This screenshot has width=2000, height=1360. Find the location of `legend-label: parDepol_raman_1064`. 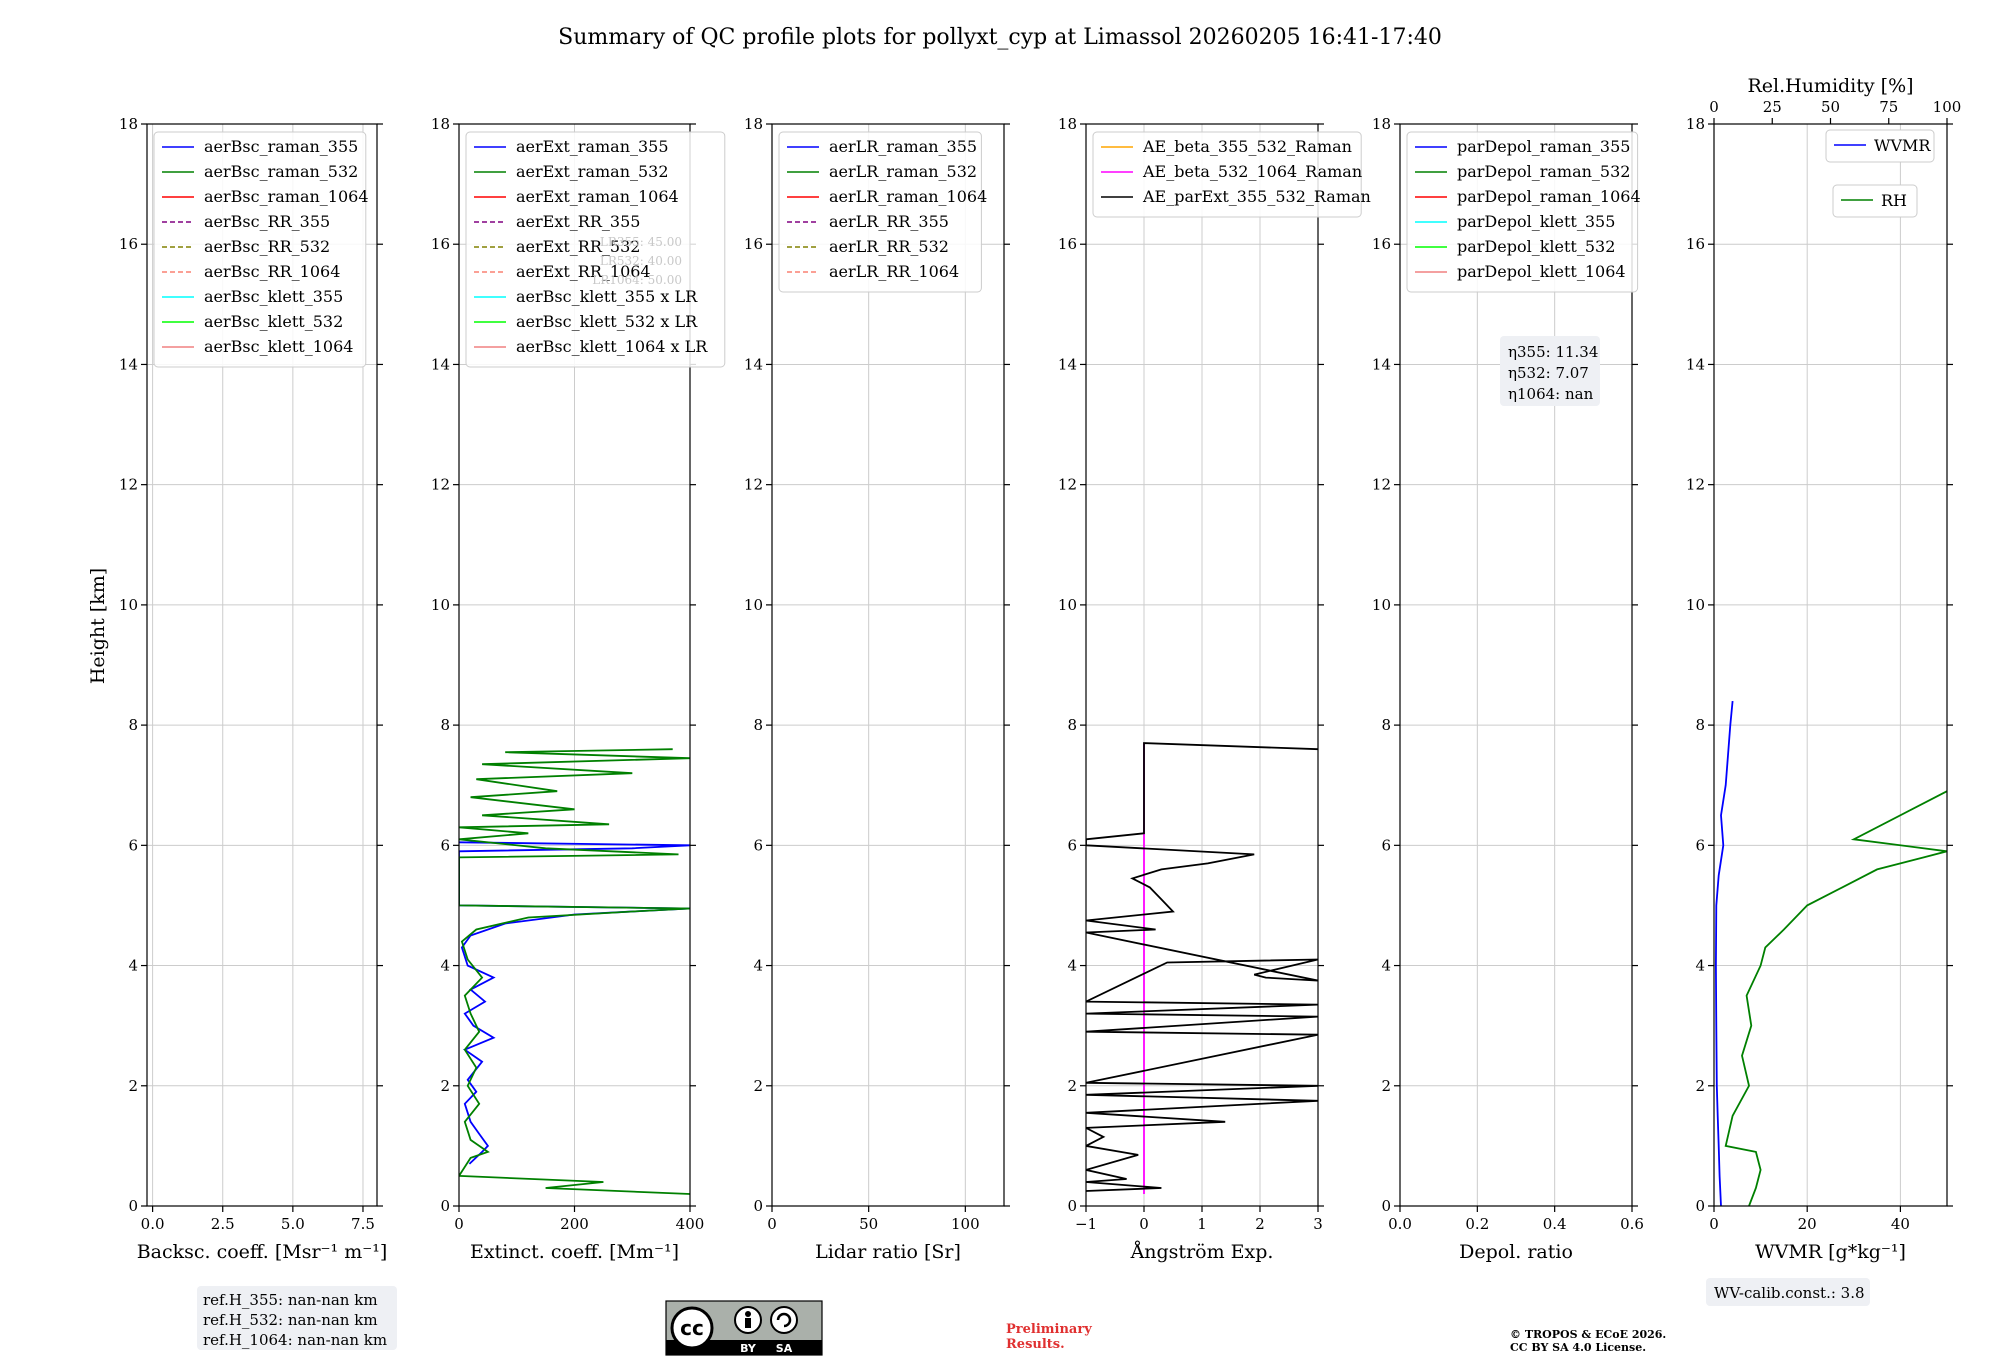

legend-label: parDepol_raman_1064 is located at coordinates (1549, 196).